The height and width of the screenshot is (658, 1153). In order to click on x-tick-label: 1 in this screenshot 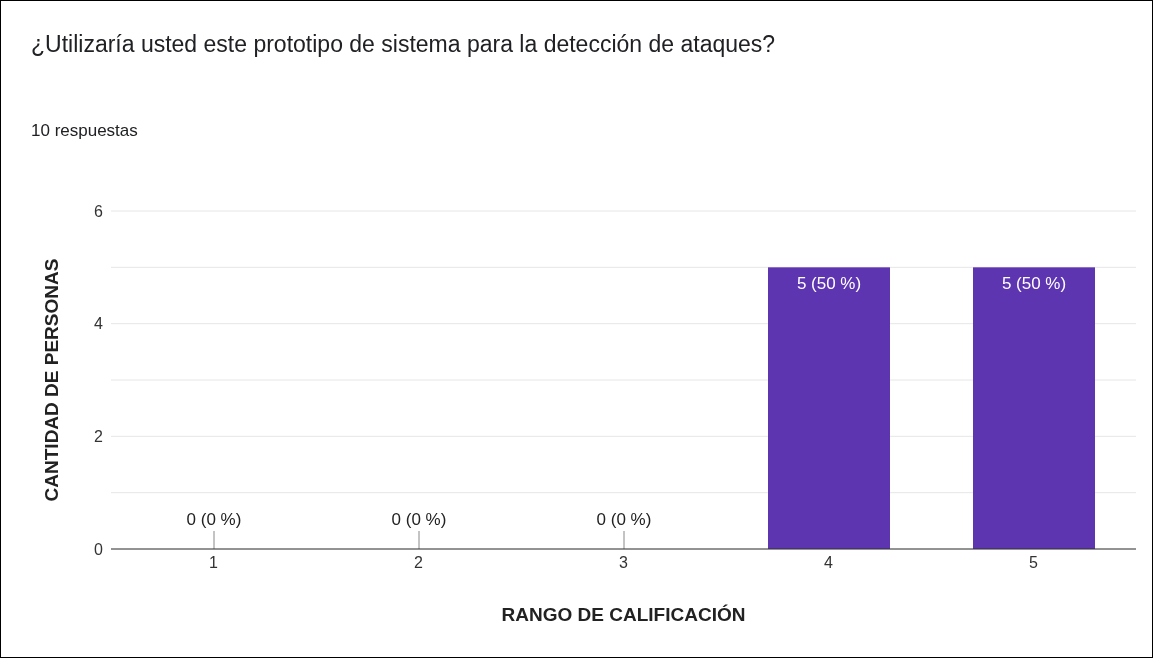, I will do `click(214, 563)`.